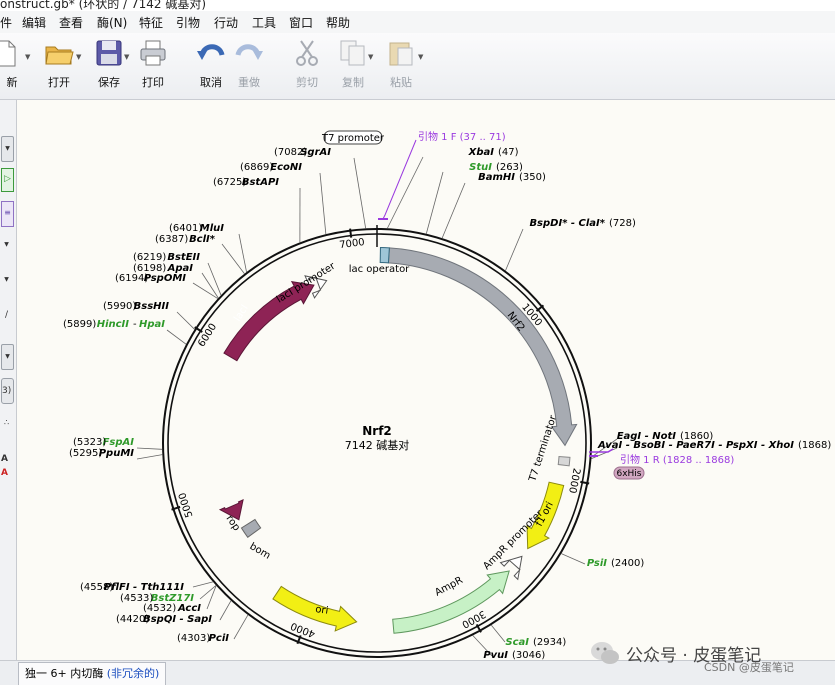 The height and width of the screenshot is (685, 835). I want to click on watermark: 公众号 · 皮蛋笔记 CSDN @皮蛋笔记, so click(710, 652).